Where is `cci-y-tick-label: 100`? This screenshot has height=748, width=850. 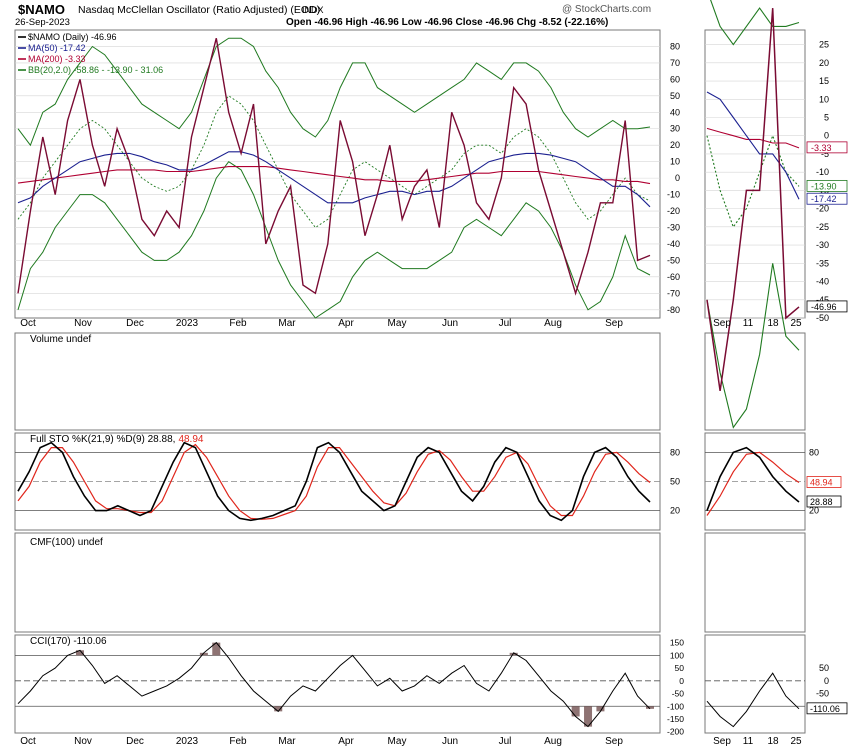
cci-y-tick-label: 100 is located at coordinates (677, 655).